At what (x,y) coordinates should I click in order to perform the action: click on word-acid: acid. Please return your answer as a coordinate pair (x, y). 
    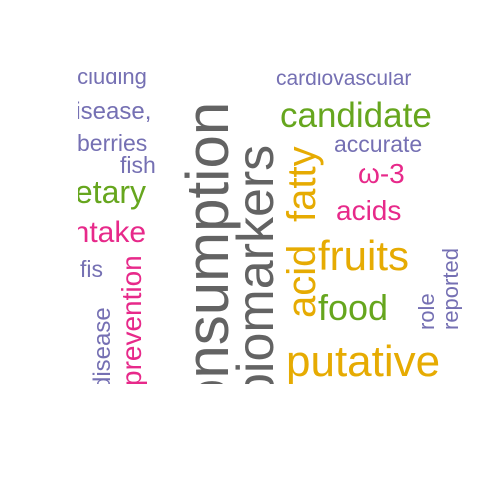
    Looking at the image, I should click on (302, 281).